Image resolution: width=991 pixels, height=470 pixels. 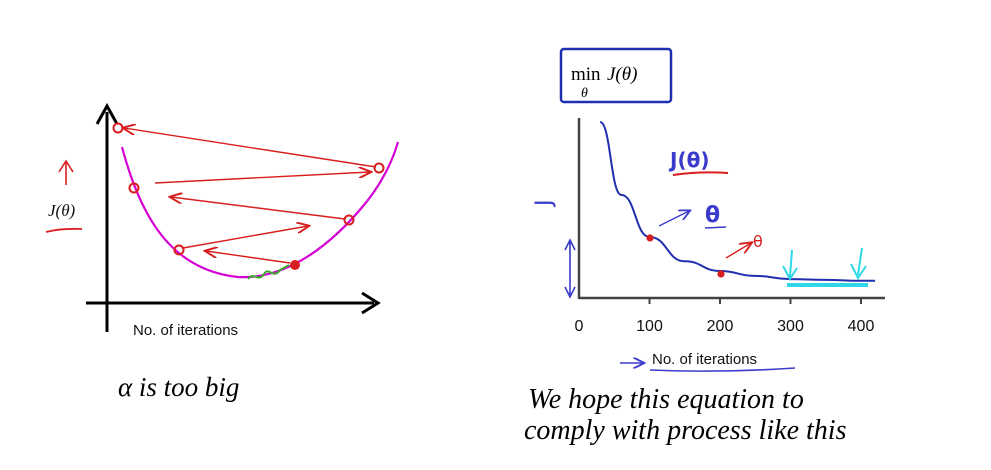 I want to click on right-caption-line2: comply with process like this, so click(x=685, y=430).